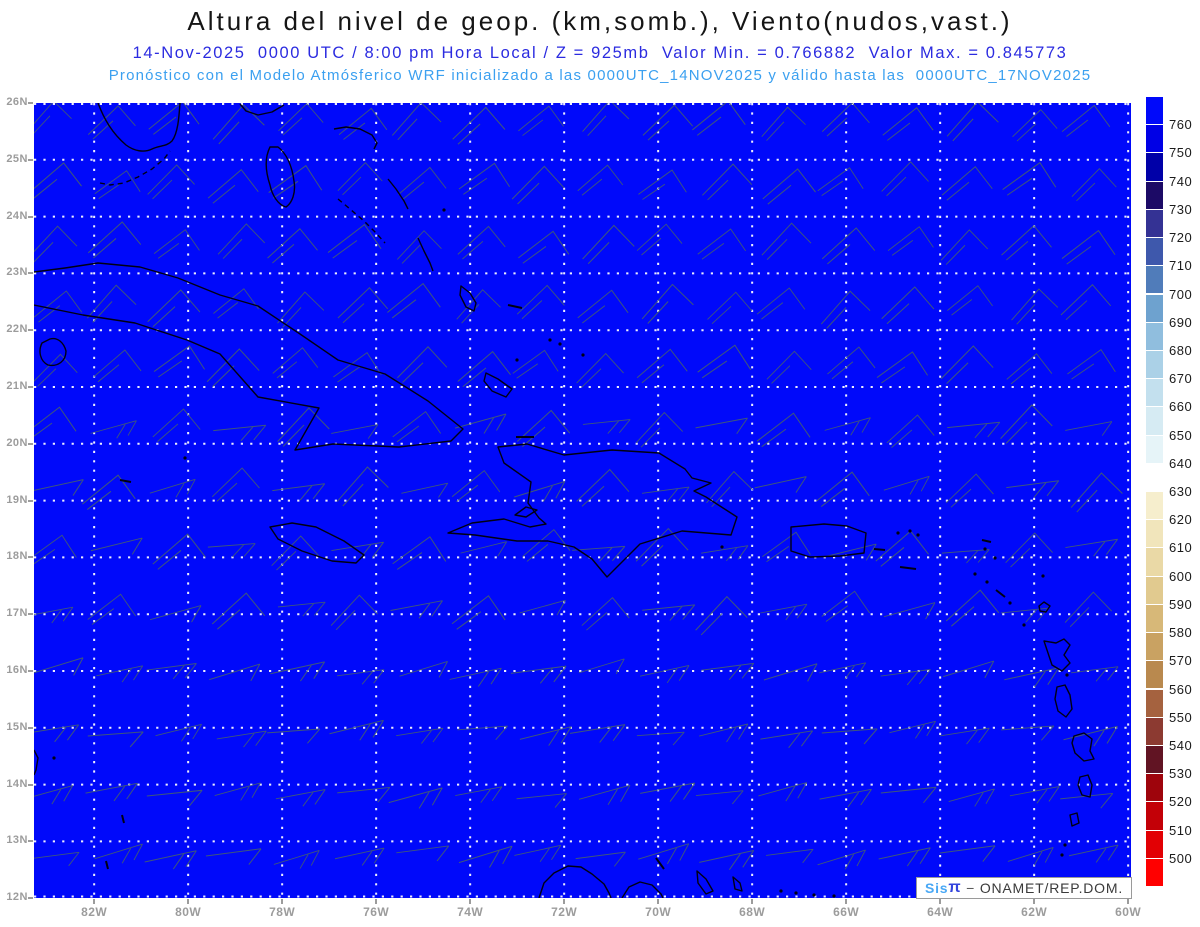  What do you see at coordinates (376, 912) in the screenshot?
I see `lon-tick-label: 76W` at bounding box center [376, 912].